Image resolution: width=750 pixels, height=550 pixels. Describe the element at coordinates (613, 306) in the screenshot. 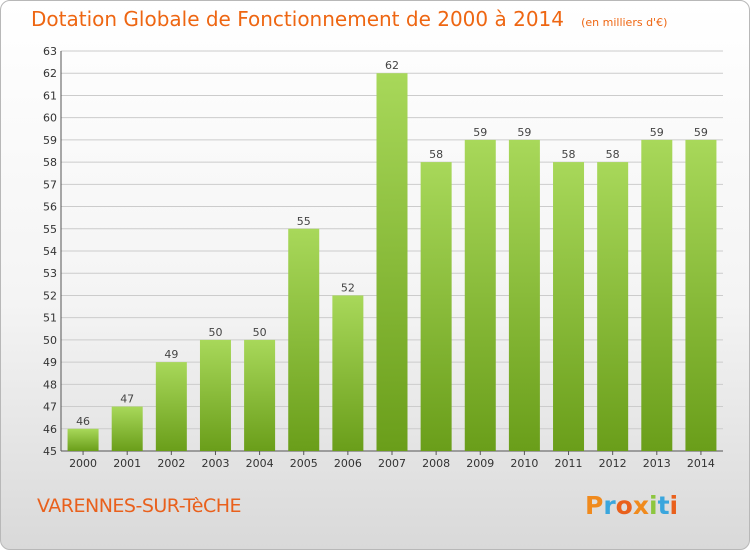

I see `bar-2012` at that location.